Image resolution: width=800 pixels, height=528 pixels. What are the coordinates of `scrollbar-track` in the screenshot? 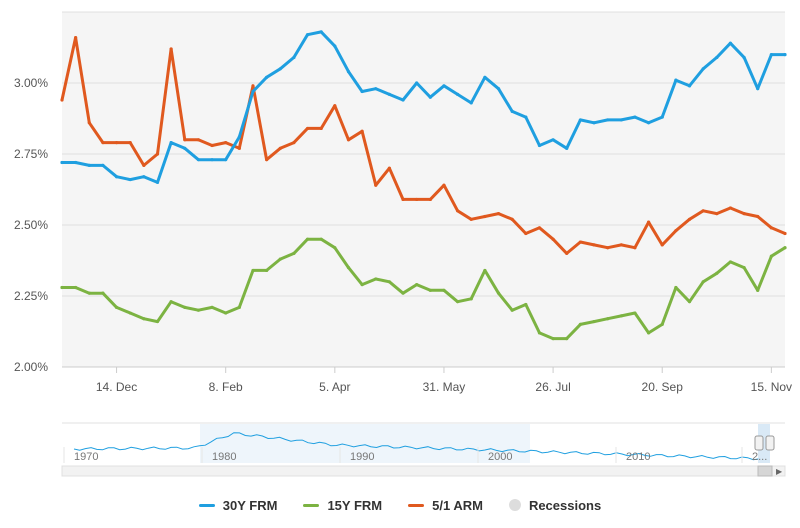 It's located at (423, 471).